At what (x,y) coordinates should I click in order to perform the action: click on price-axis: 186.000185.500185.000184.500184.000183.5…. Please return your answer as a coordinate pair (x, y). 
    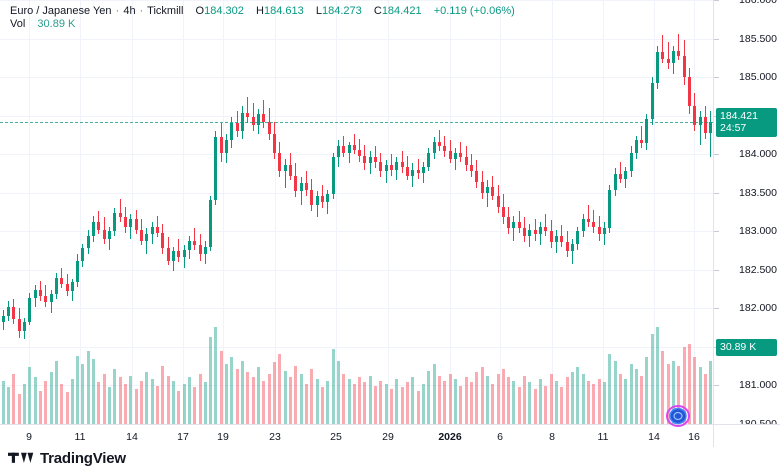
    Looking at the image, I should click on (746, 215).